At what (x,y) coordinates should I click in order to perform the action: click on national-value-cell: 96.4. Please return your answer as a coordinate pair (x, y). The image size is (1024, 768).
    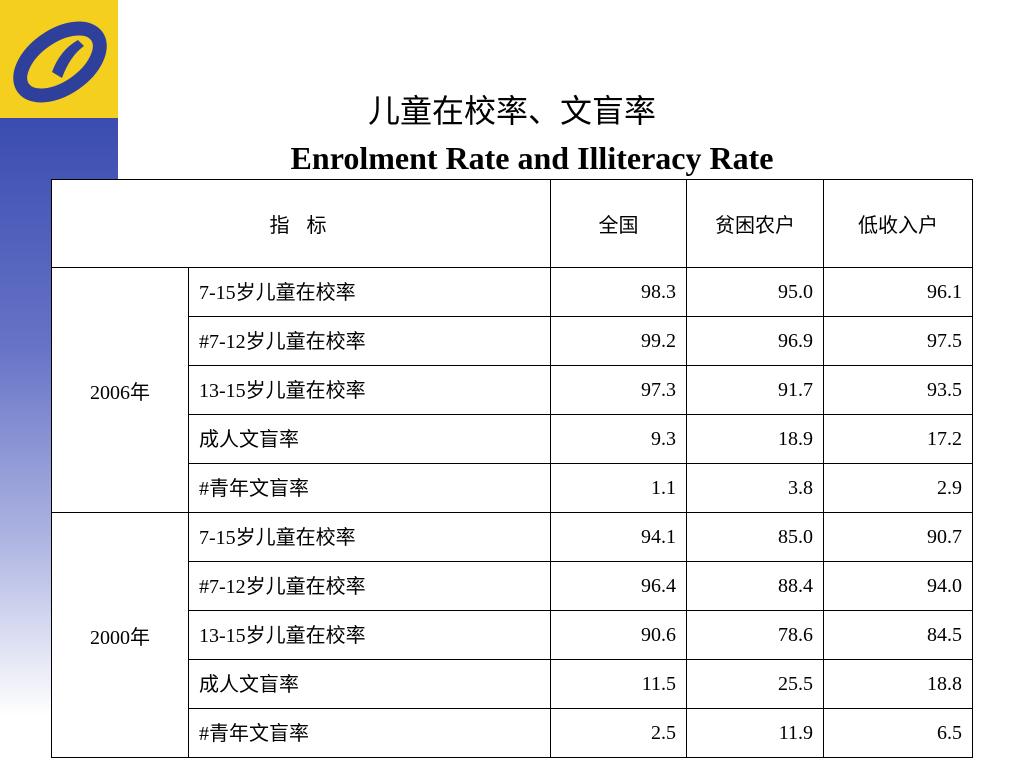
    Looking at the image, I should click on (618, 586).